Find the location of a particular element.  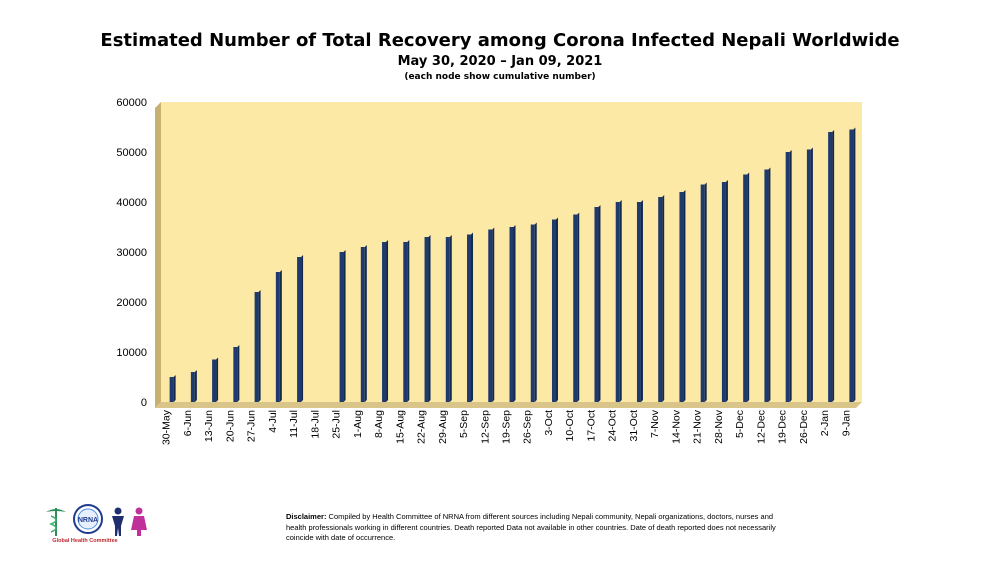

x-tick-label: 18-Jul is located at coordinates (315, 424).